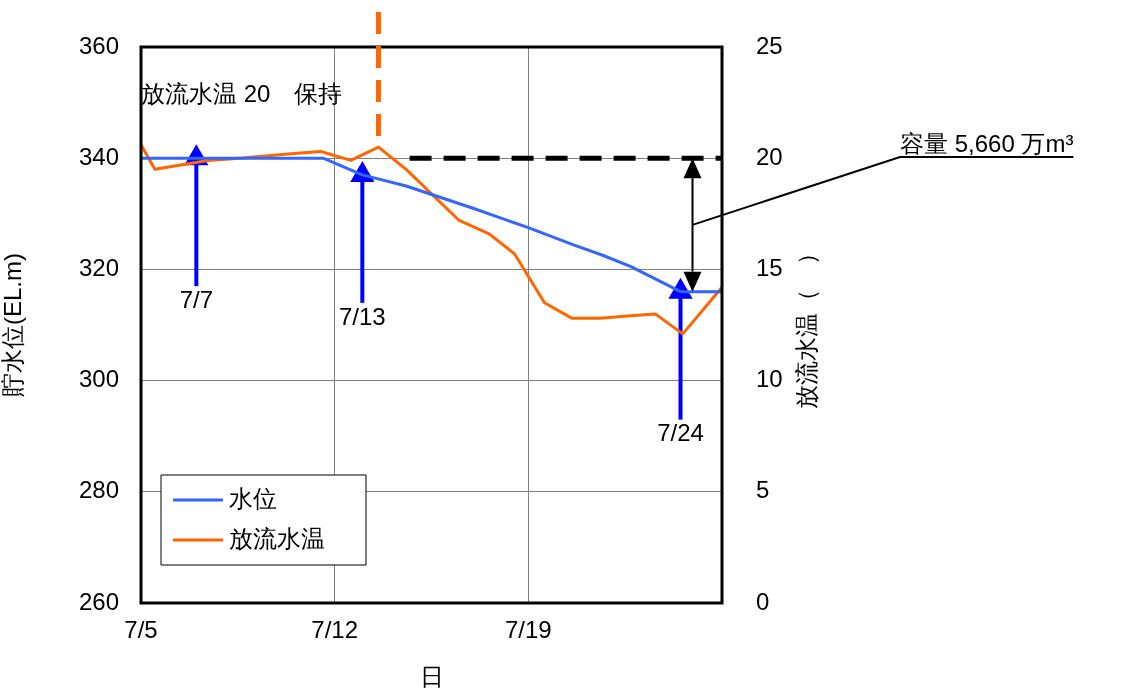 The height and width of the screenshot is (693, 1122). I want to click on y-tick-label: 320, so click(98, 268).